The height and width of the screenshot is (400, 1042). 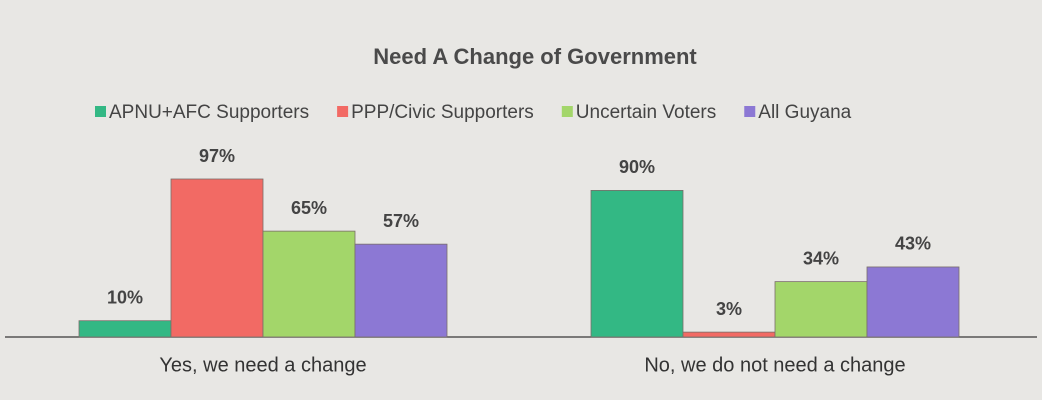 I want to click on value-label: 90%, so click(x=637, y=167).